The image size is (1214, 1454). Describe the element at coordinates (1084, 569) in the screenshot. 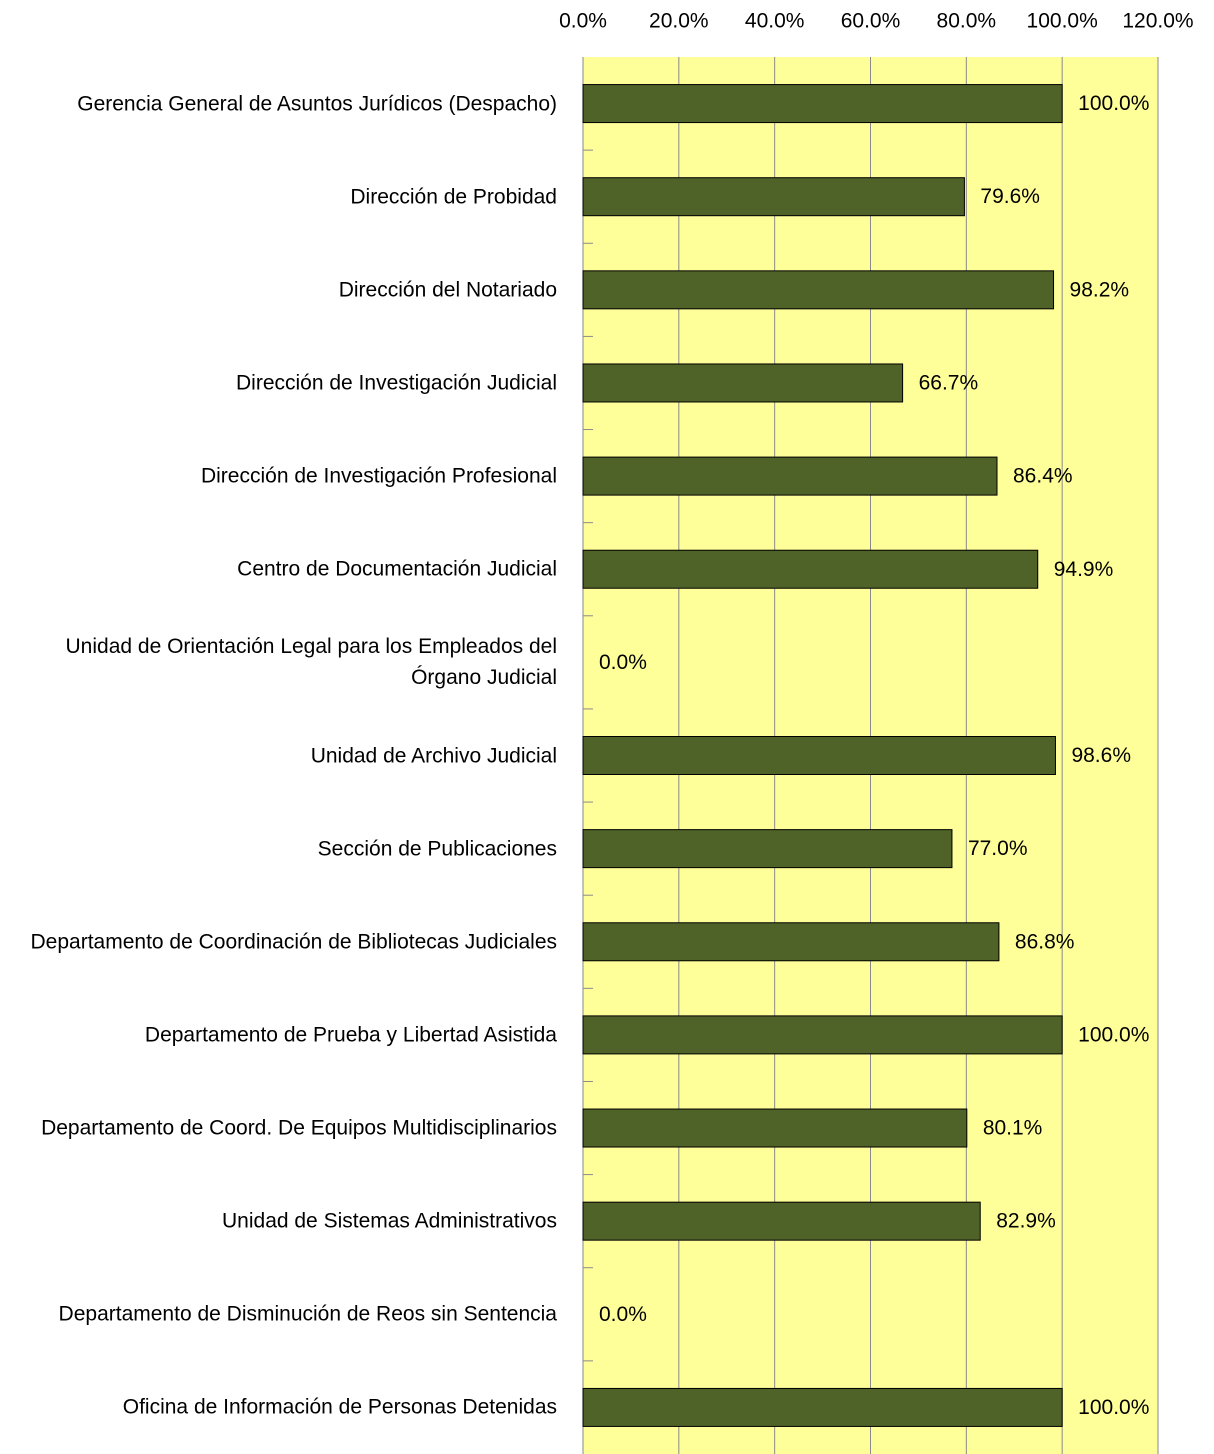

I see `data-label: 94.9%` at that location.